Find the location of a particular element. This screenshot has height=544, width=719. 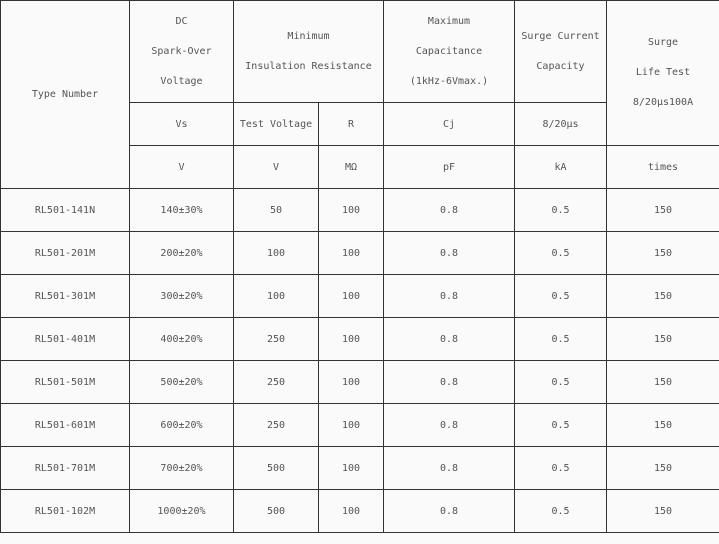

cell-type-number: RL501-141N is located at coordinates (65, 210).